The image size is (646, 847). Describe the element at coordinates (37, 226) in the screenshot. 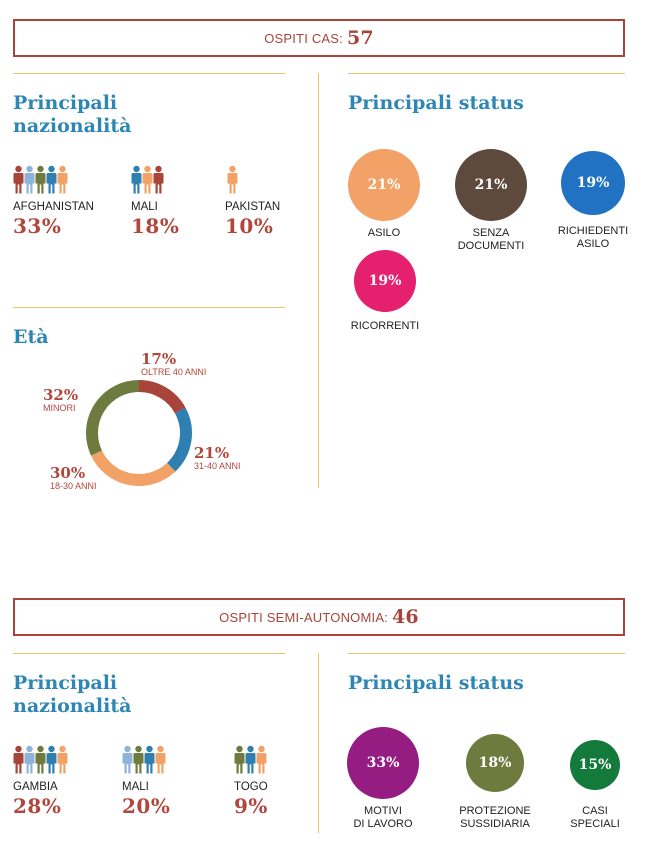

I see `nationality-percent: 33%` at that location.